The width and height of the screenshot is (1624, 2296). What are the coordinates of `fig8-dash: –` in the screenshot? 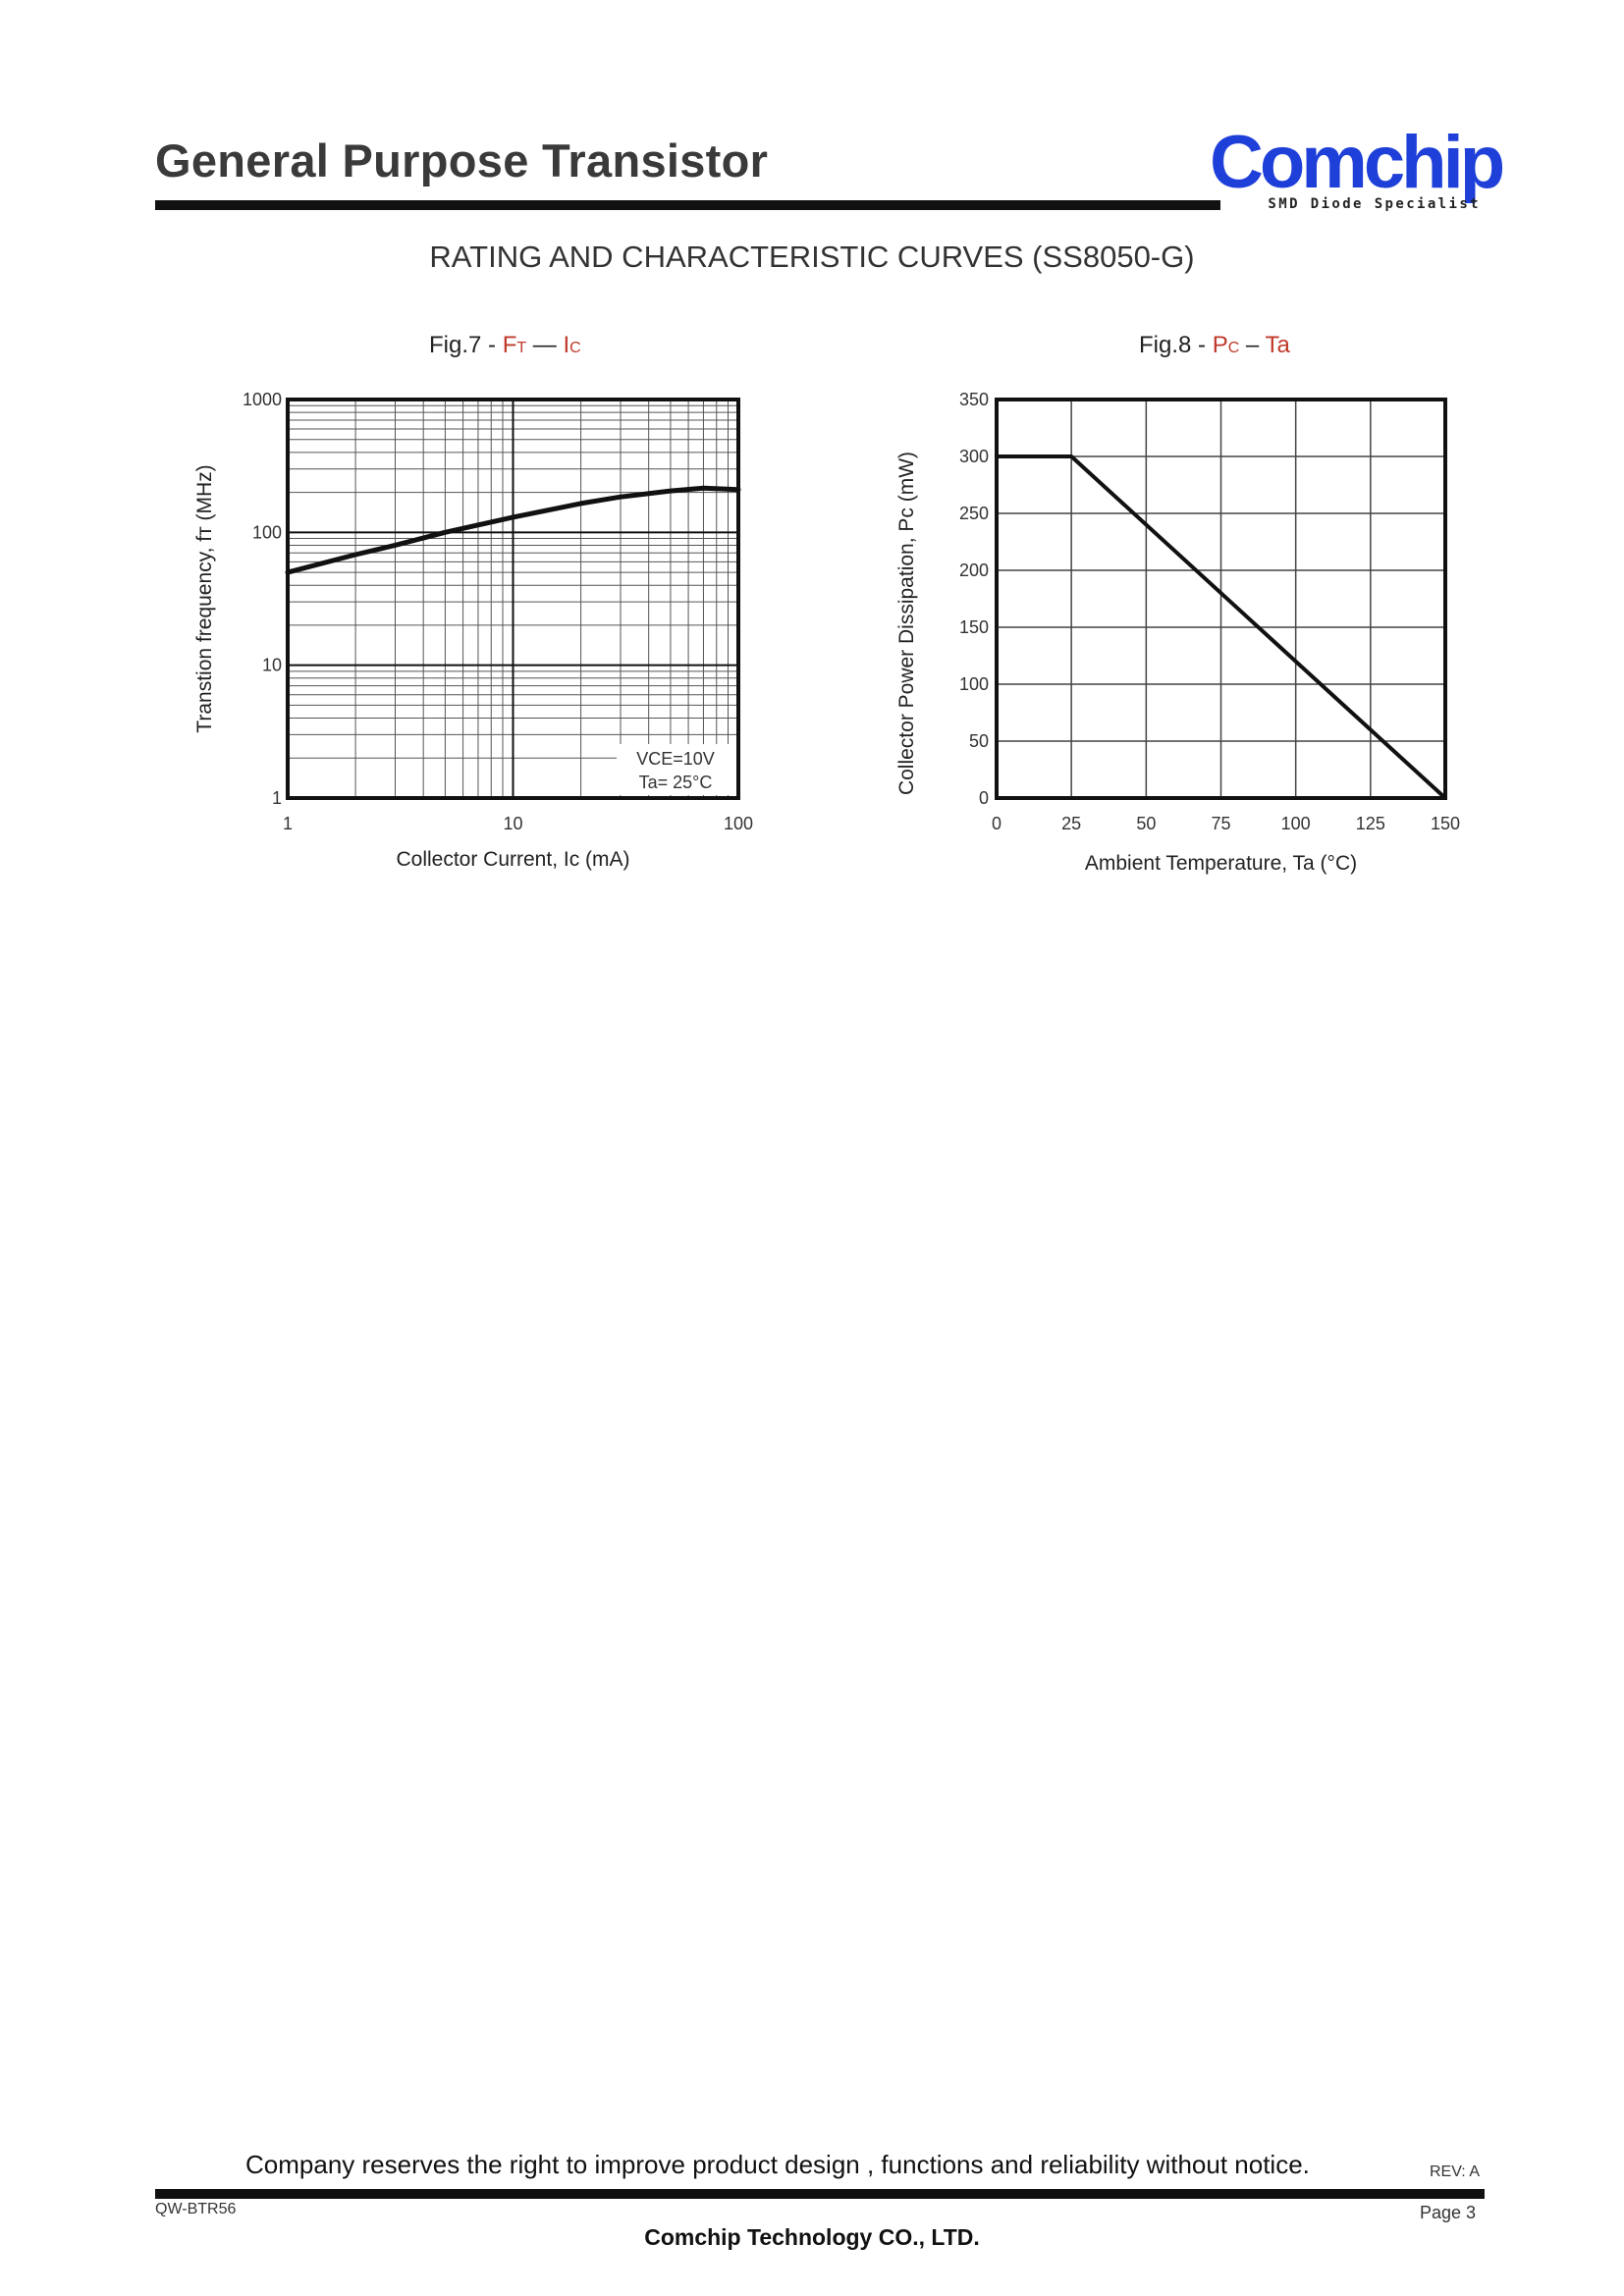 It's located at (1252, 345).